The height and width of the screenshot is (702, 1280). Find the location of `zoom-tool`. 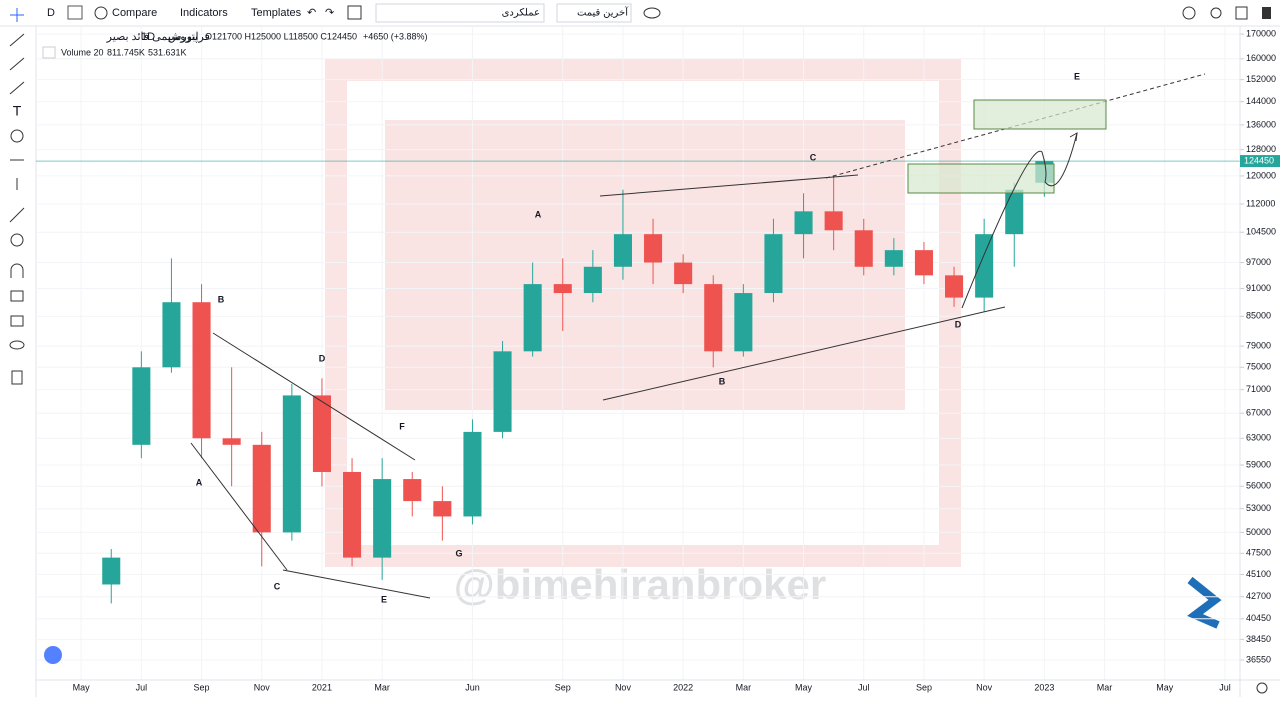

zoom-tool is located at coordinates (17, 240).